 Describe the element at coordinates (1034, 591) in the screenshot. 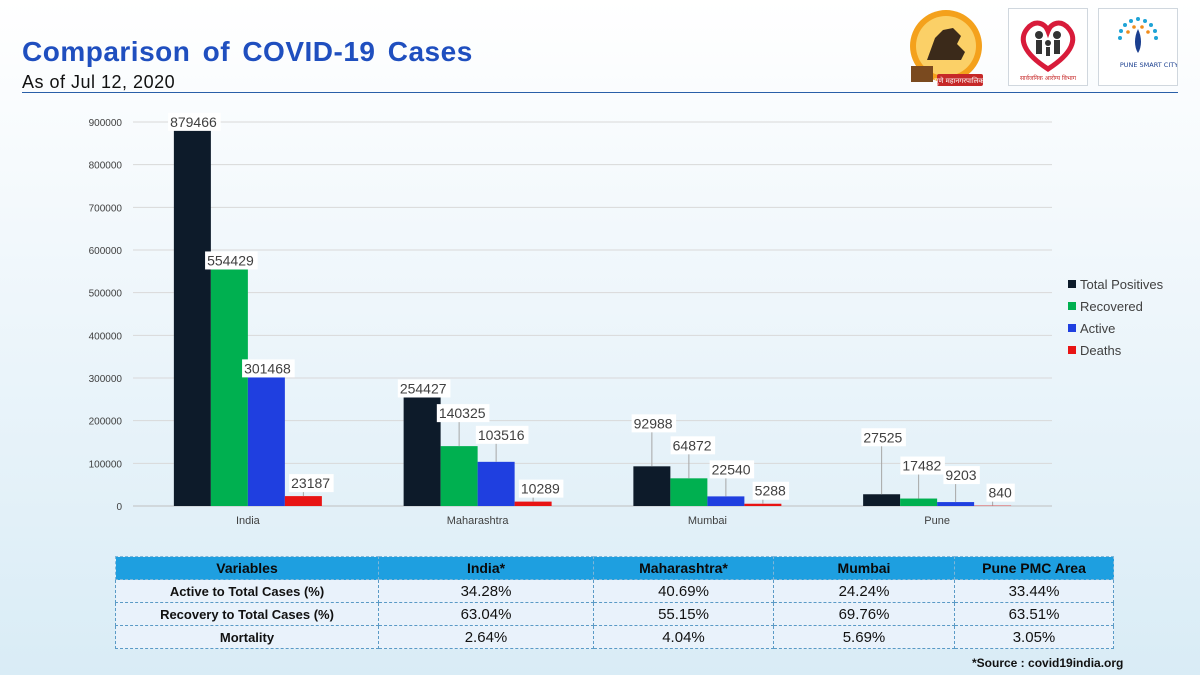

I see `table-cell: 33.44%` at that location.